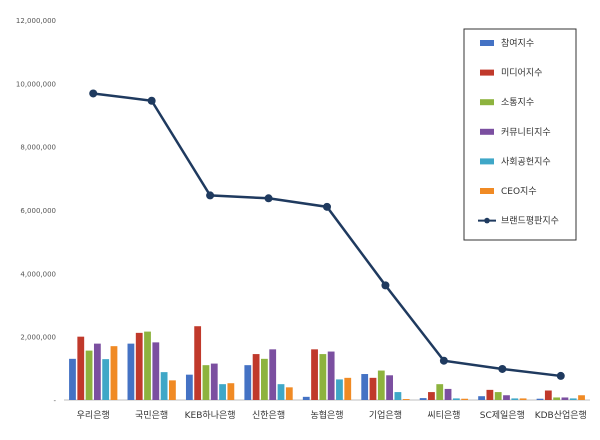  What do you see at coordinates (36, 84) in the screenshot?
I see `y-tick-label: 10,000,000` at bounding box center [36, 84].